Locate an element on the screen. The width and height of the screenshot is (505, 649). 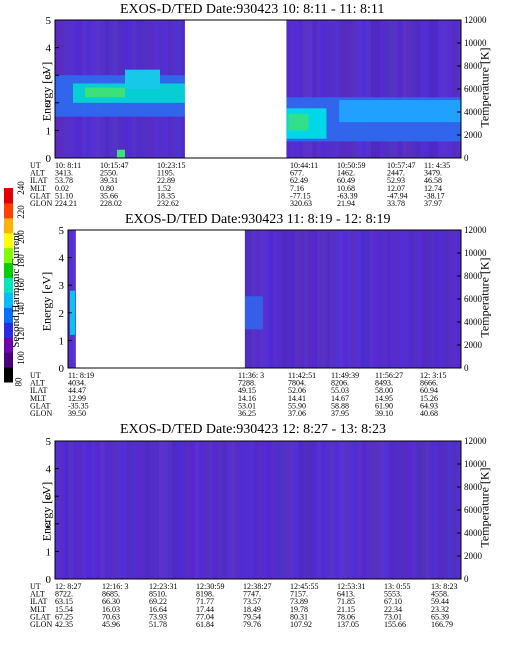
orbit-cell: 14.41 is located at coordinates (297, 398).